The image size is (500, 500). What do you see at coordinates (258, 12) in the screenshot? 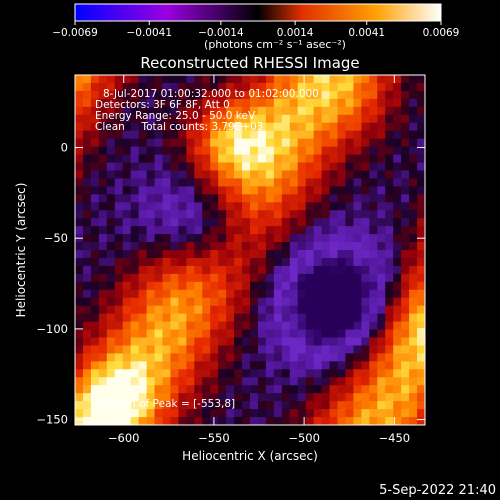
I see `colorbar` at bounding box center [258, 12].